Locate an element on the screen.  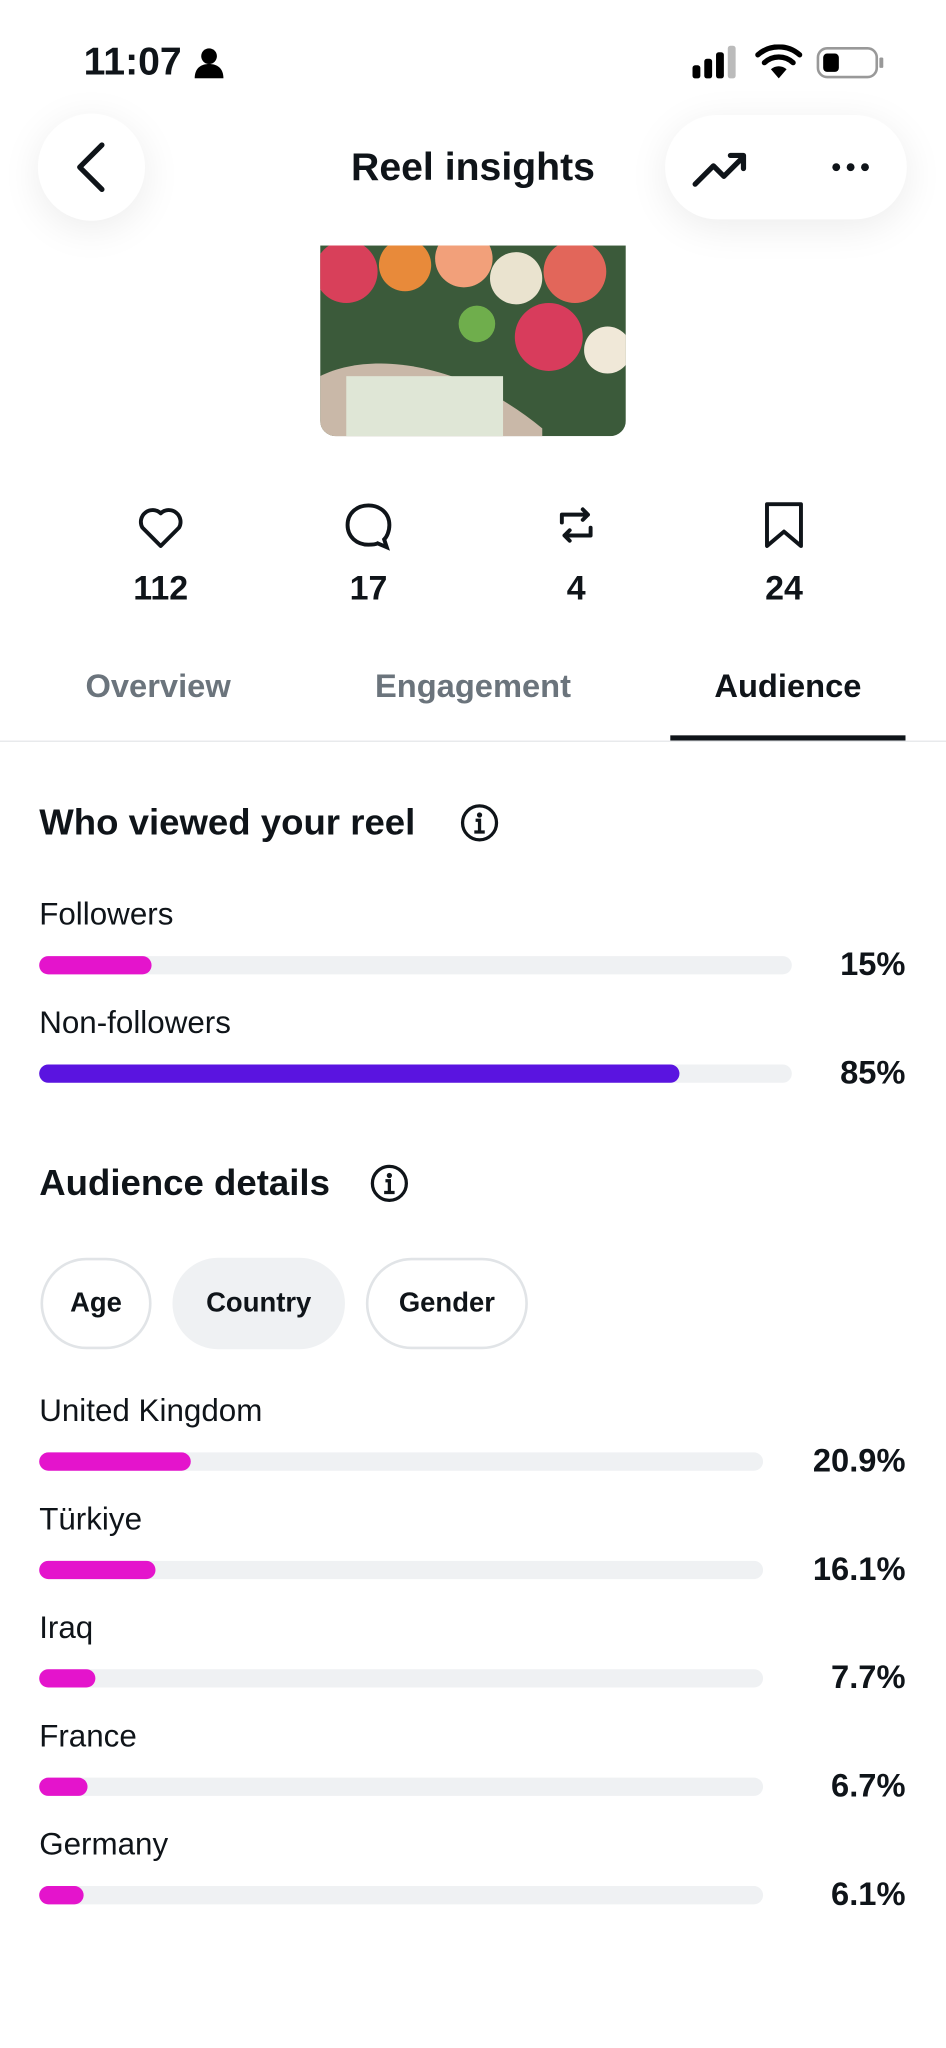
tab: Overview is located at coordinates (158, 686).